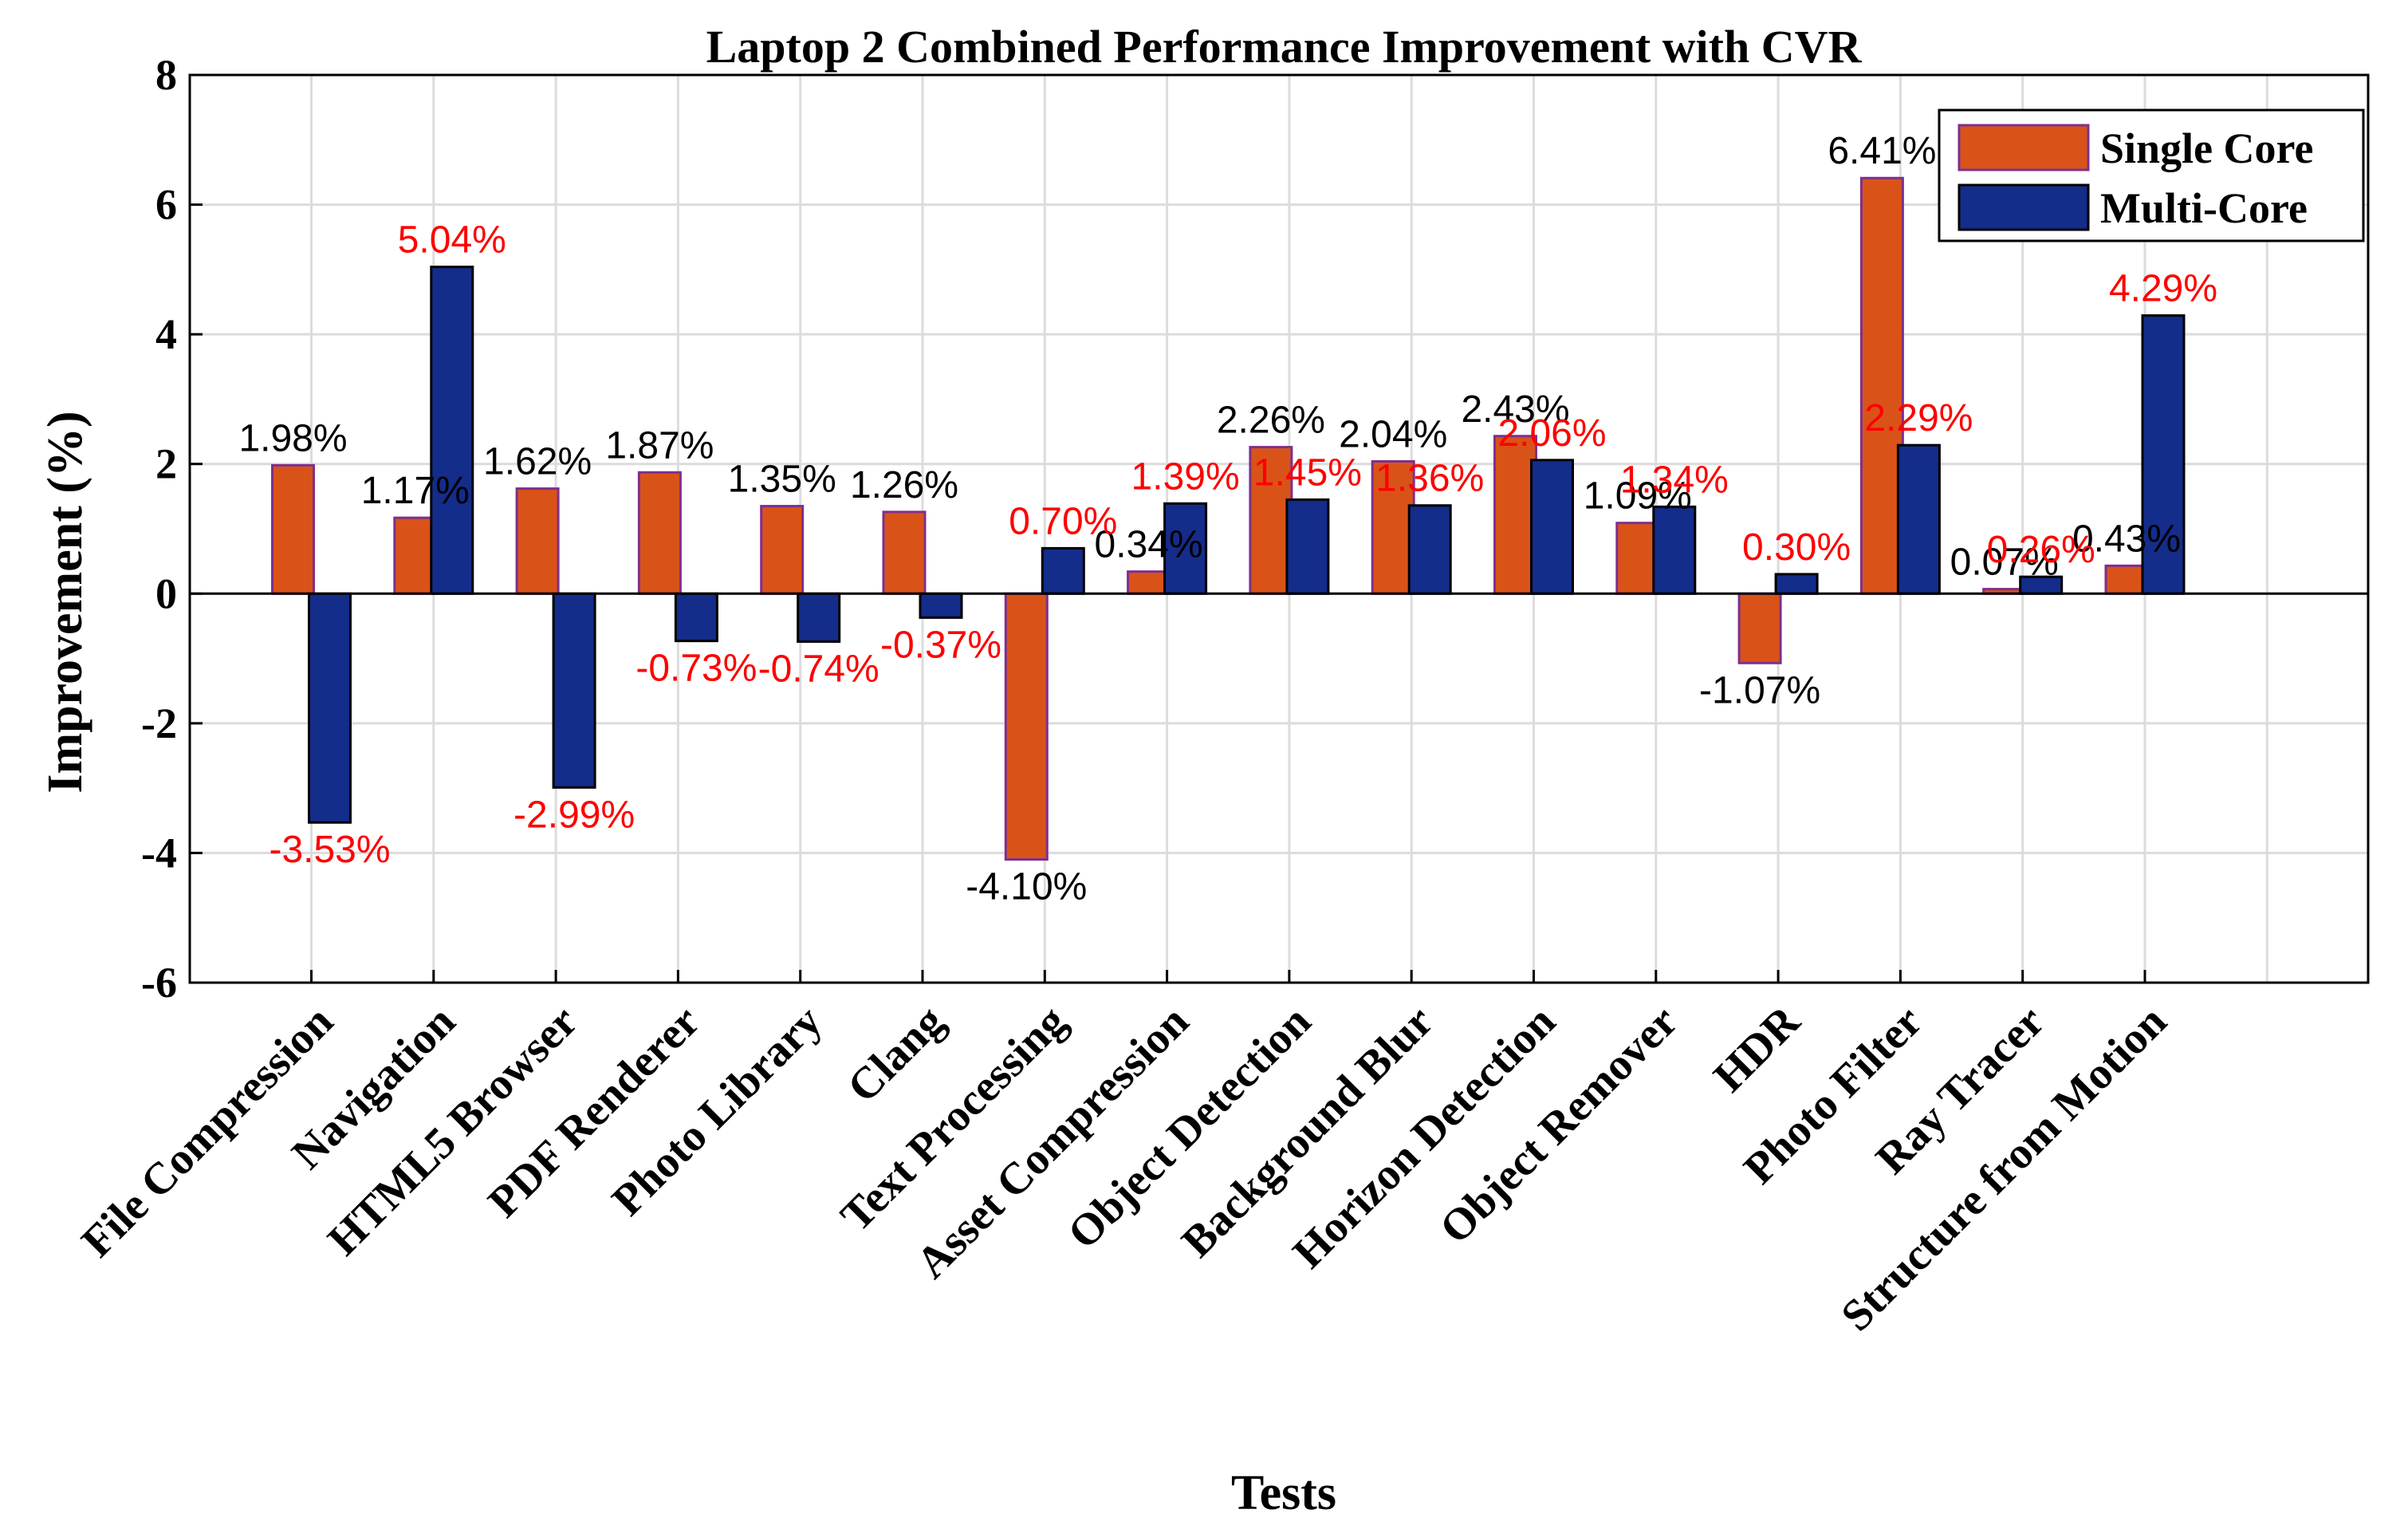 The image size is (2408, 1525). Describe the element at coordinates (1796, 547) in the screenshot. I see `data-label-multi-core: 0.30%` at that location.